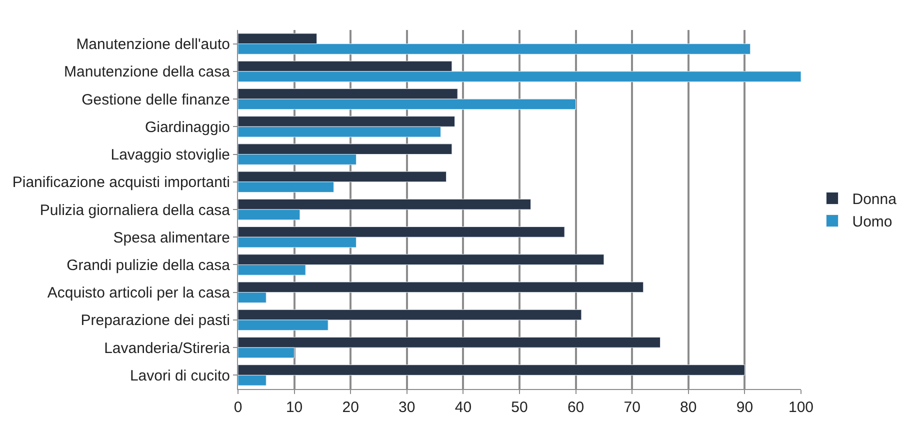 This screenshot has width=914, height=429. I want to click on x-tick-label: 60, so click(575, 407).